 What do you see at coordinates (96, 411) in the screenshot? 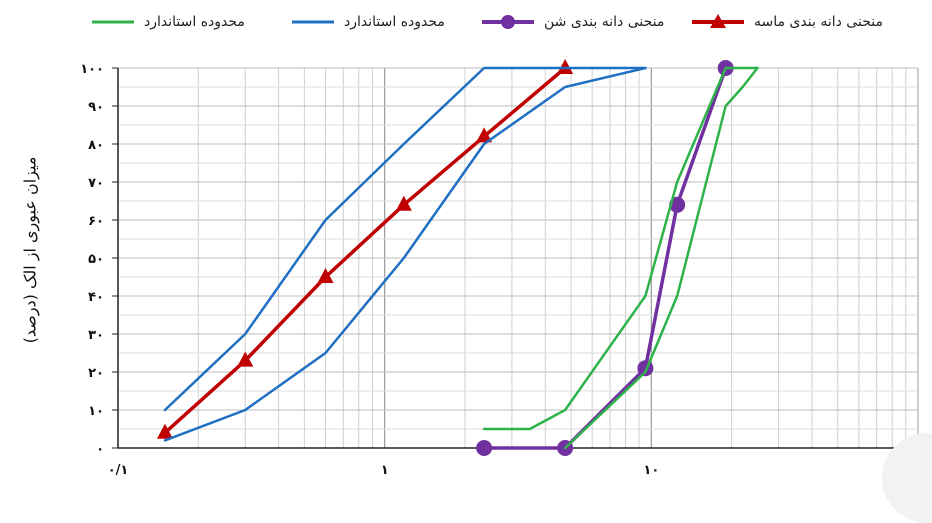
I see `y-tick-label: ۱۰` at bounding box center [96, 411].